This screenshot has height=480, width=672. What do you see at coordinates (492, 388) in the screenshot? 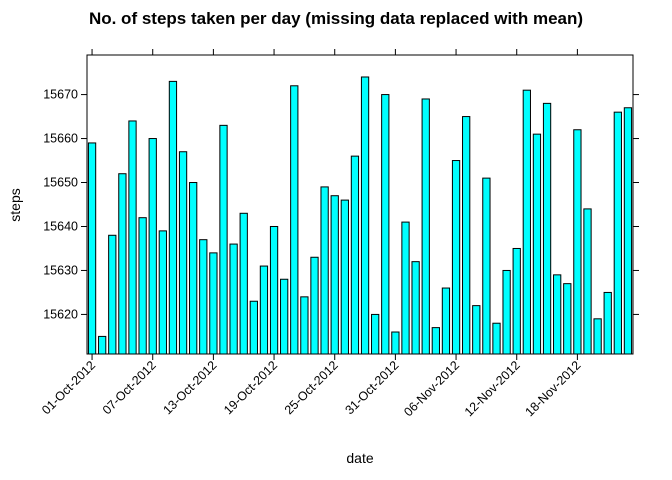
I see `x-tick-label: 12-Nov-2012` at bounding box center [492, 388].